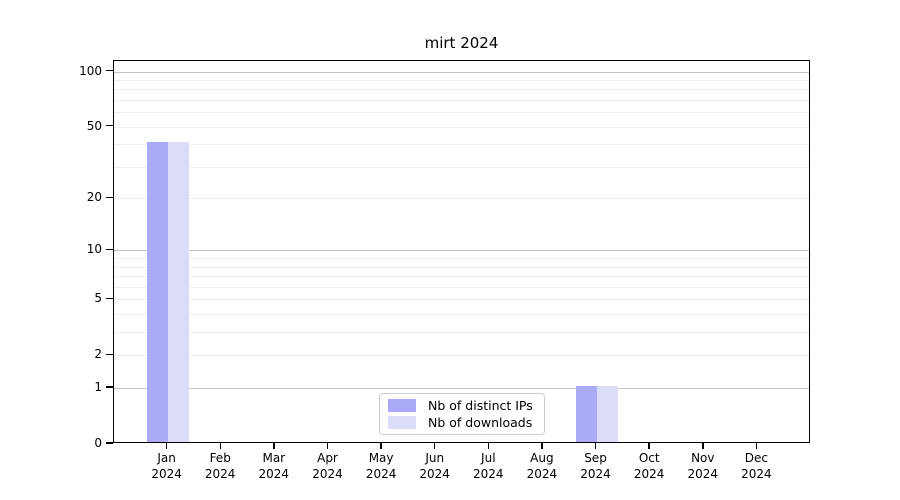 Image resolution: width=900 pixels, height=500 pixels. Describe the element at coordinates (157, 292) in the screenshot. I see `bar-distinct-ips-jan` at that location.